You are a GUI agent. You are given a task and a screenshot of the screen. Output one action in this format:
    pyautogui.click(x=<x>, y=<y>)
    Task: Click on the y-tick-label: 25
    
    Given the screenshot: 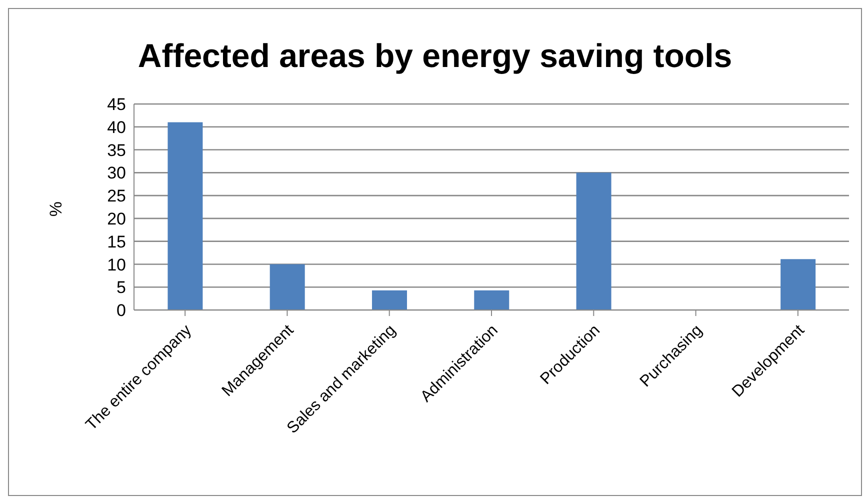 What is the action you would take?
    pyautogui.click(x=116, y=196)
    